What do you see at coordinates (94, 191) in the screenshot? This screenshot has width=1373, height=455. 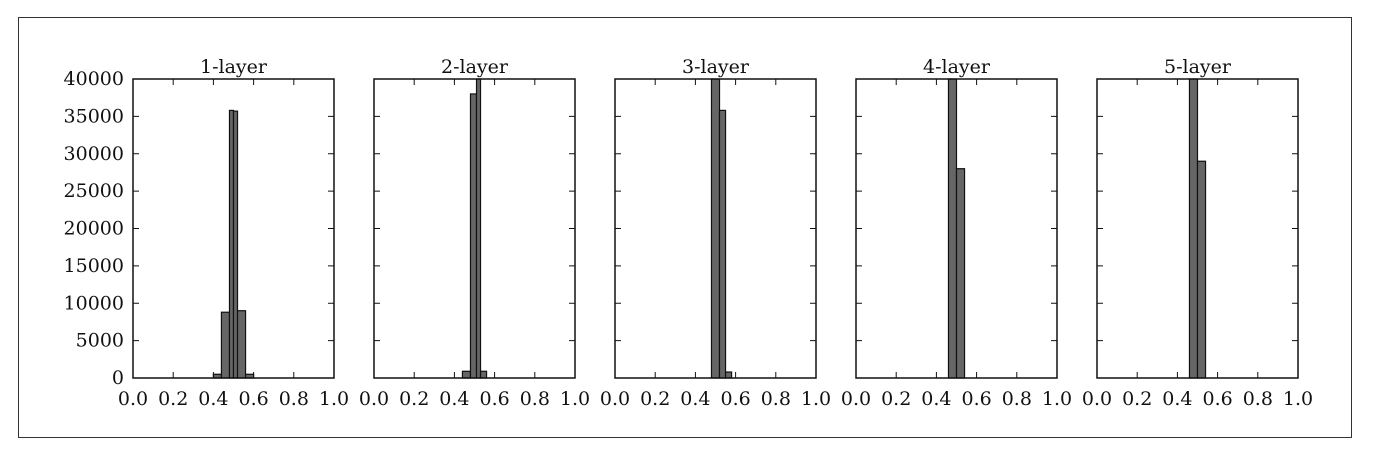 I see `chart-1-ytick-label: 25000` at bounding box center [94, 191].